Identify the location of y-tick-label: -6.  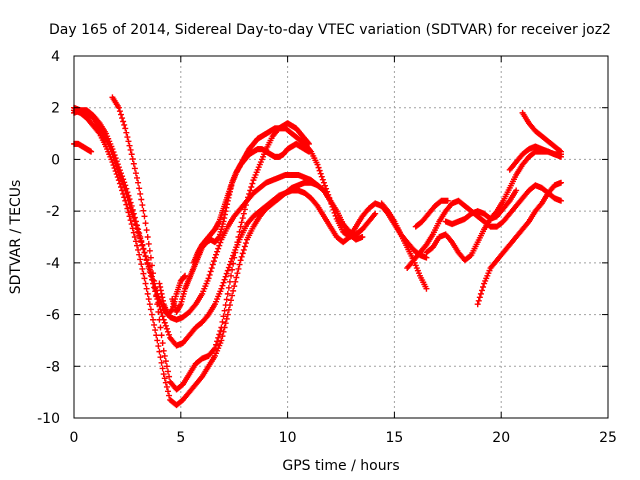
(53, 316).